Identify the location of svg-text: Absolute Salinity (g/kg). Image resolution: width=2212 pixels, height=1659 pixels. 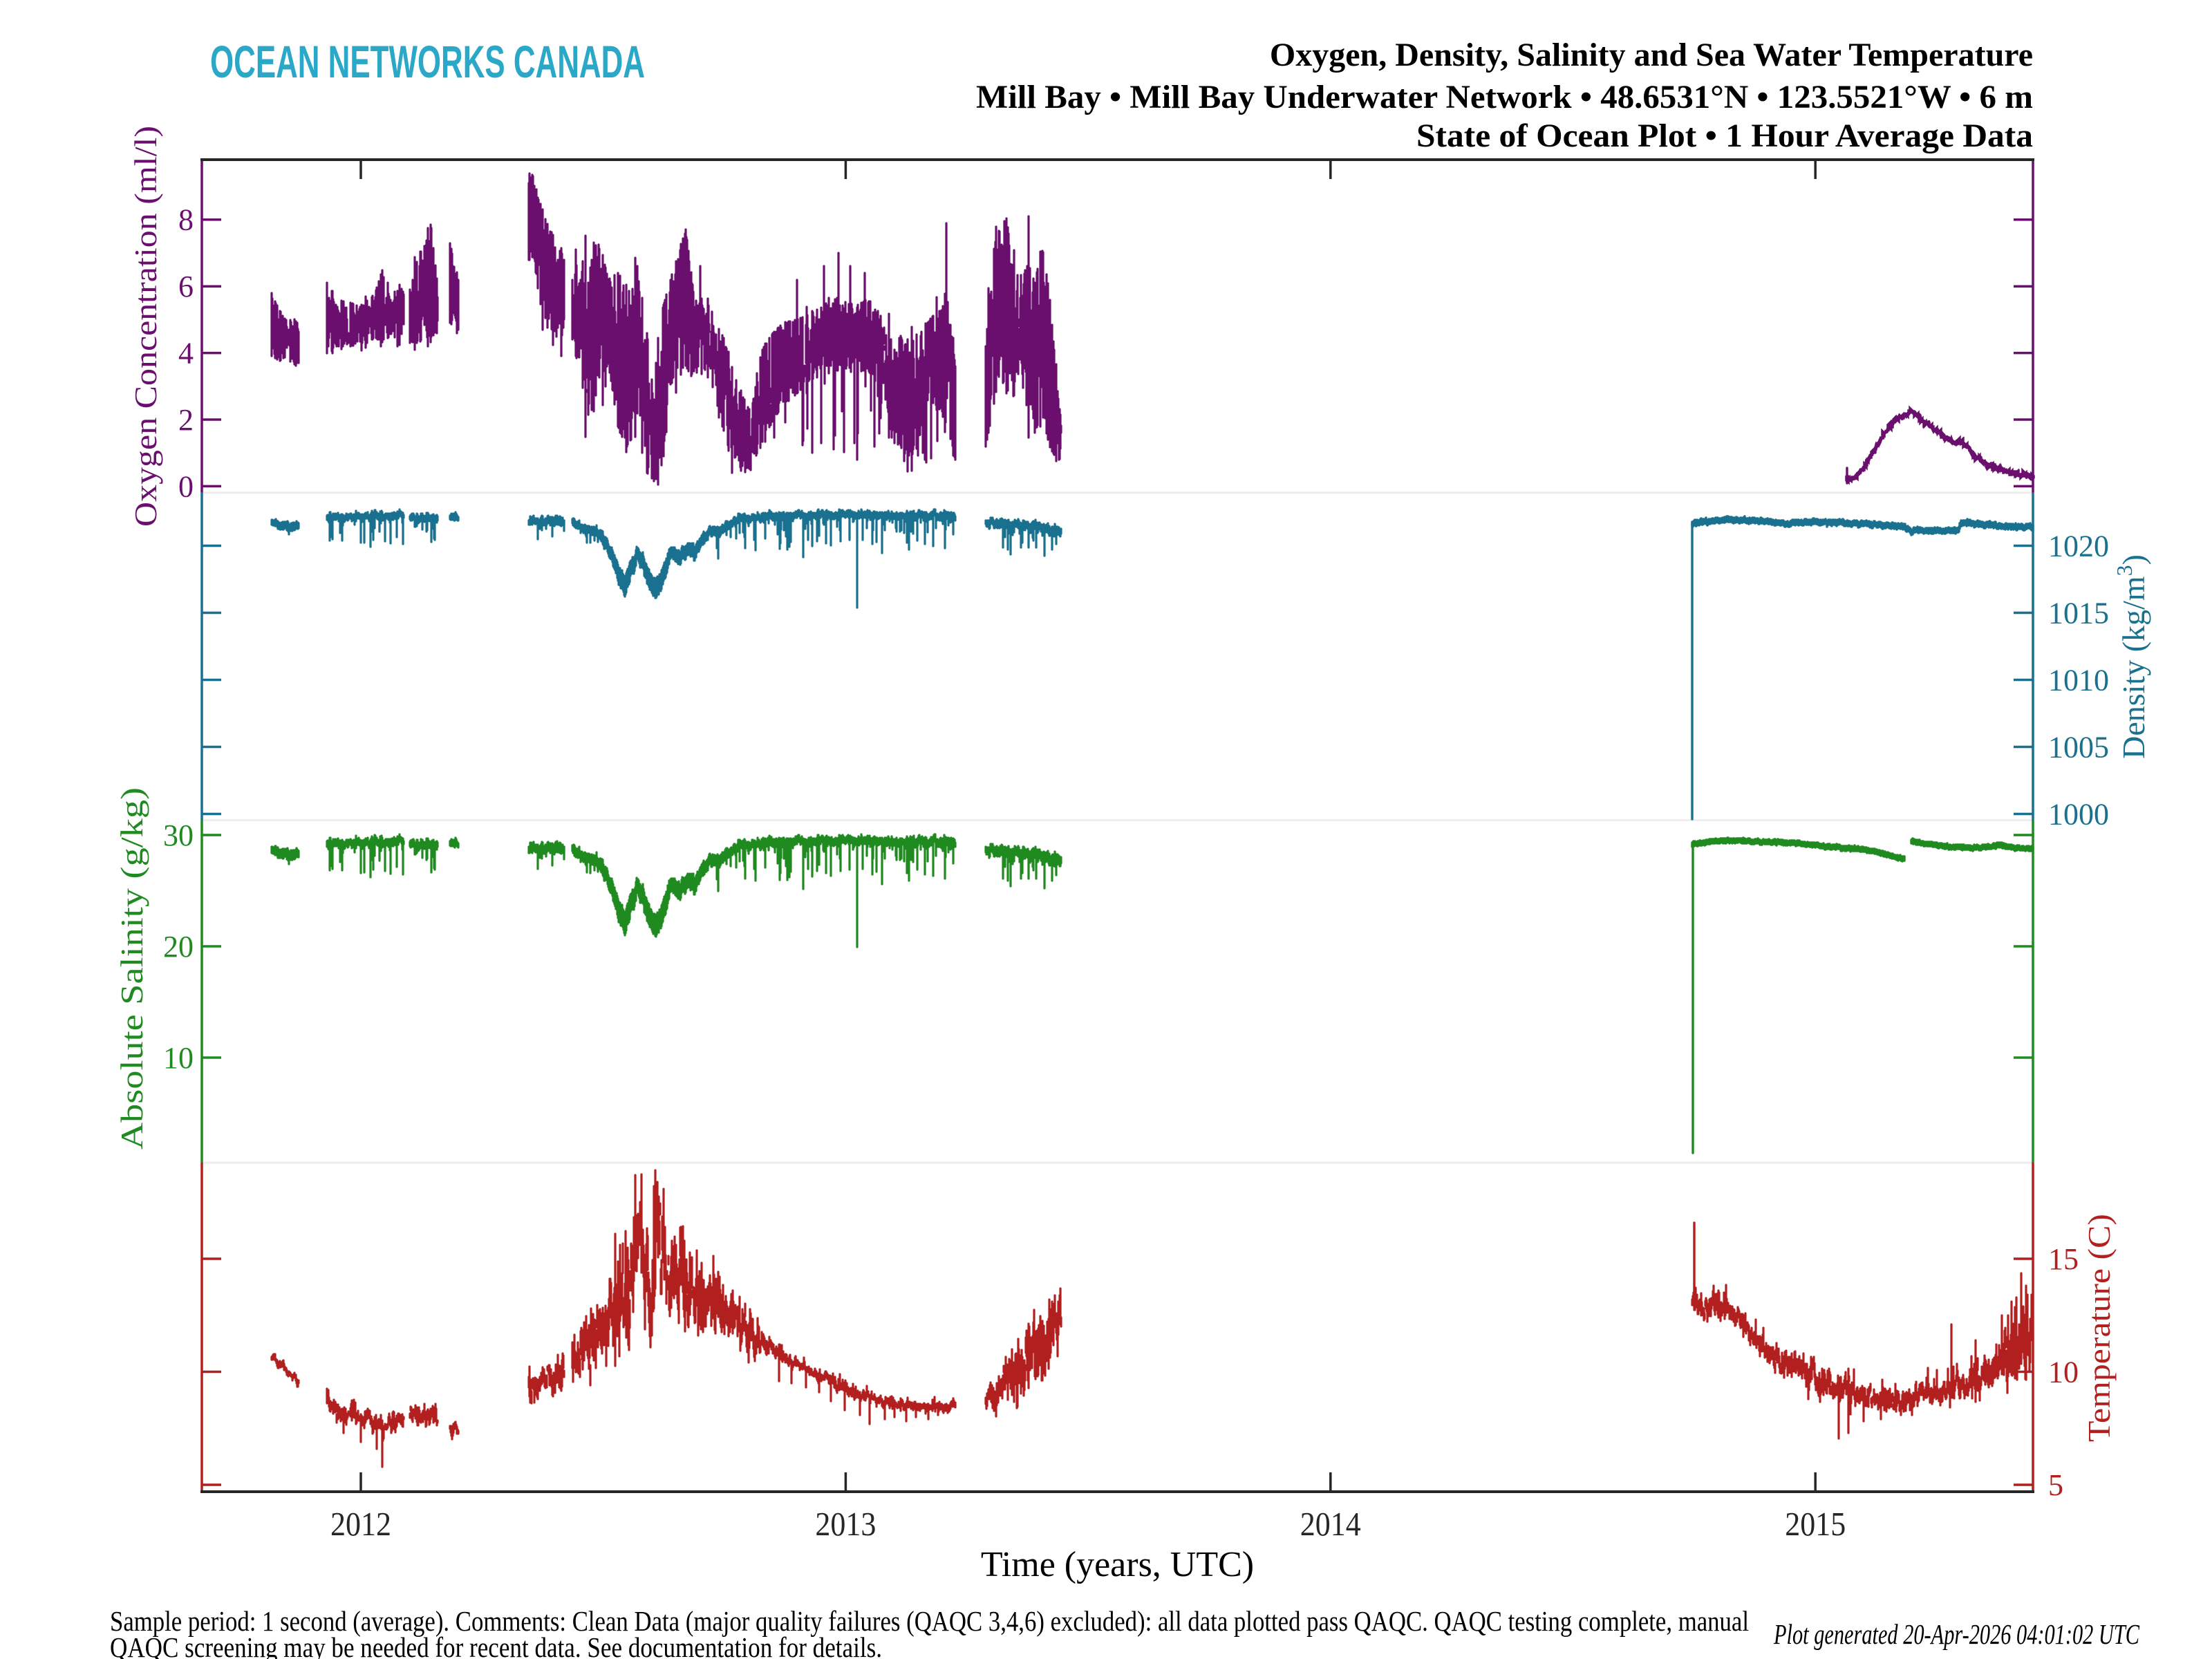
(131, 969).